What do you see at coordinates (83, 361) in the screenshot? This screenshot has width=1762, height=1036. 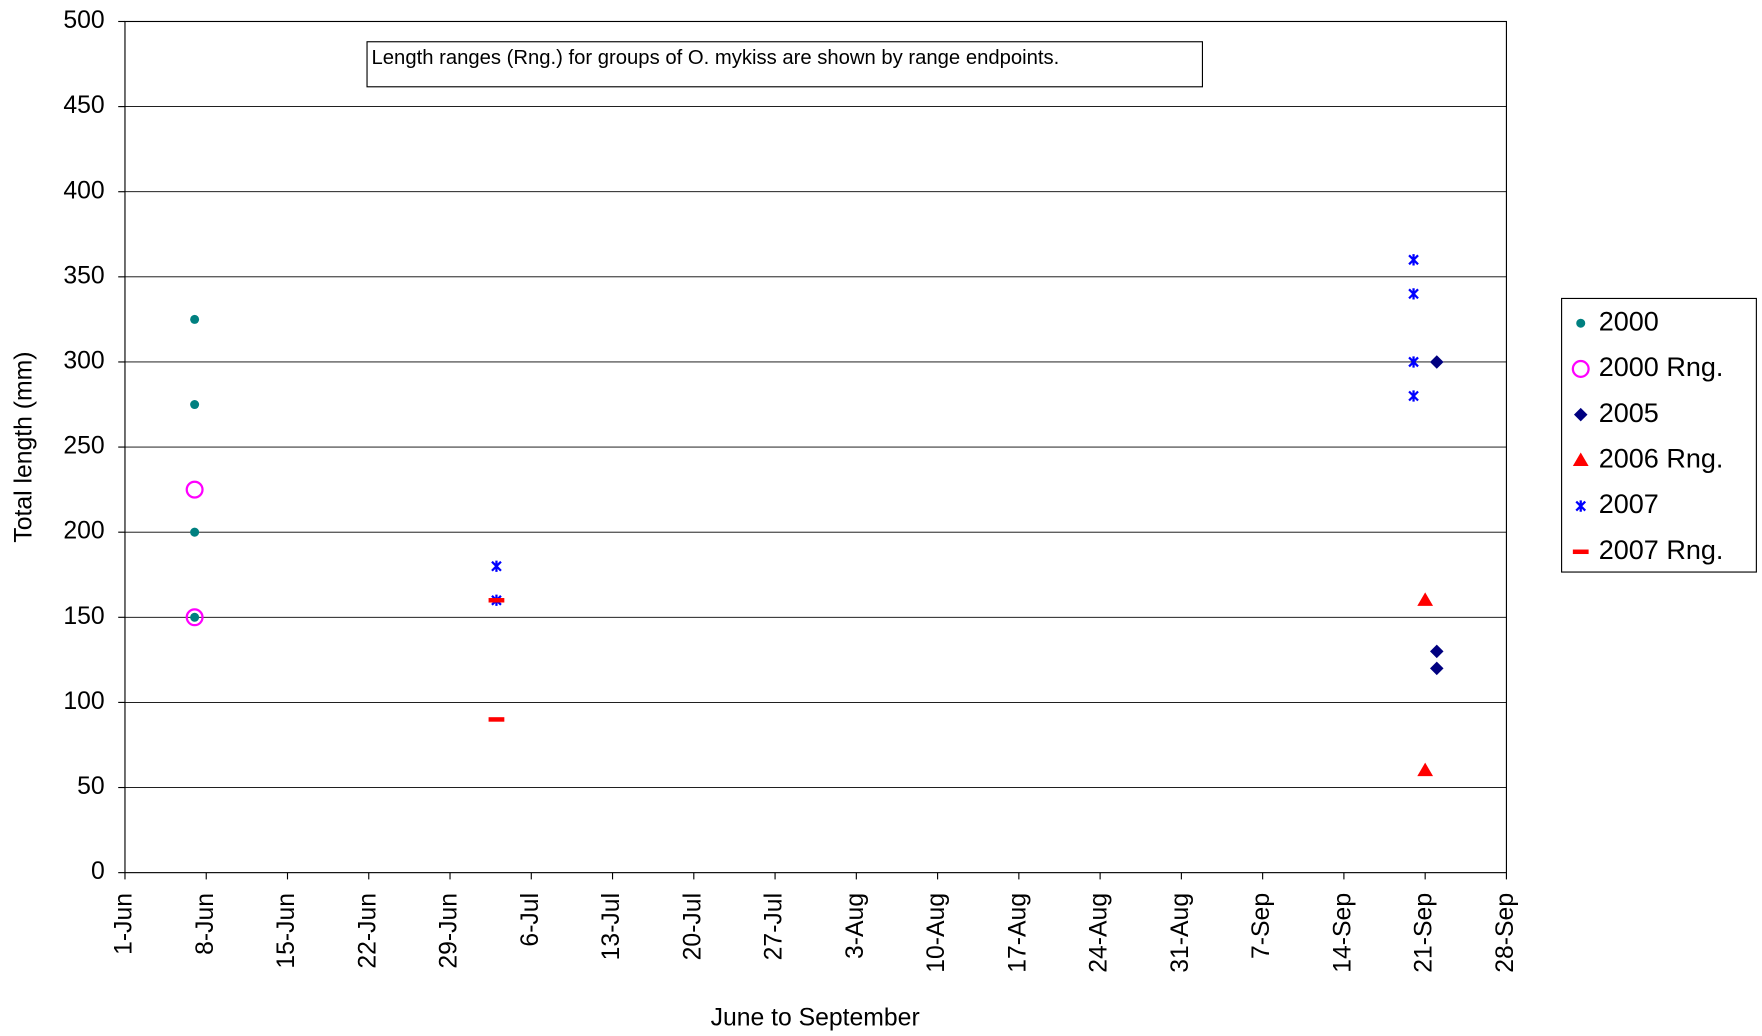 I see `y-tick-label: 300` at bounding box center [83, 361].